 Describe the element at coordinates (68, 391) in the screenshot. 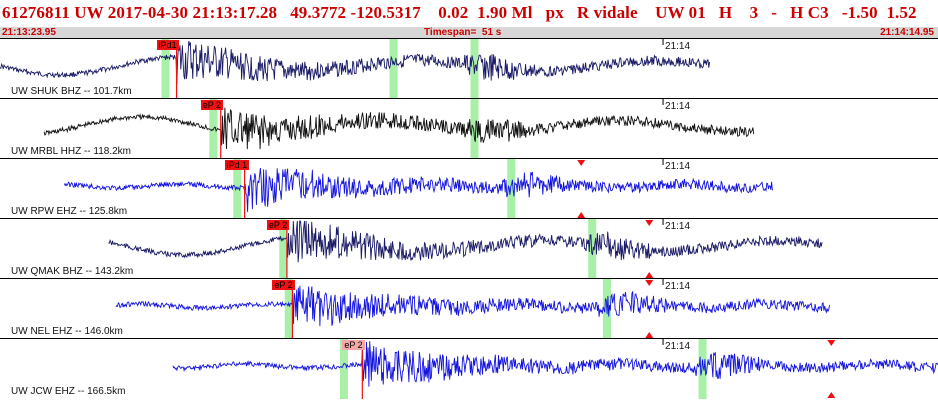

I see `station-label: UW JCW EHZ -- 166.5km` at that location.